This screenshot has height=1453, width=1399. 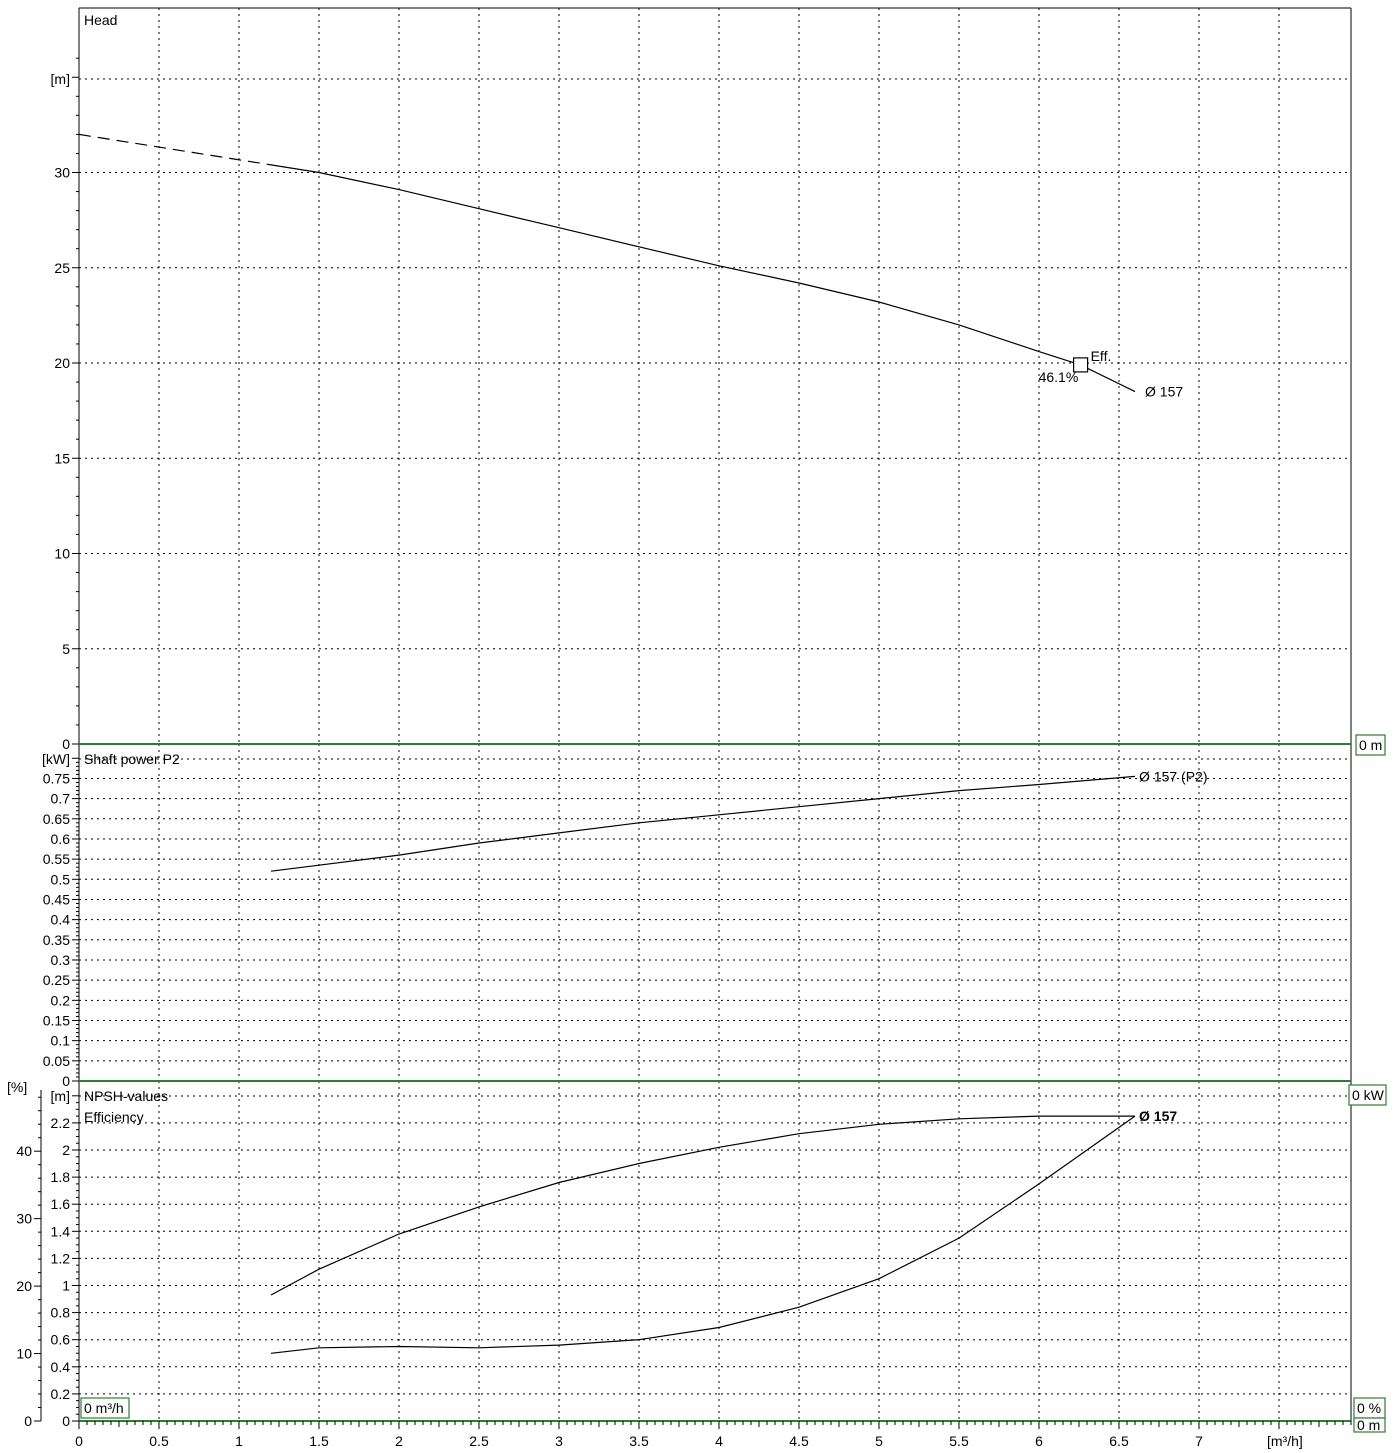 I want to click on y-tick-label: 0.75, so click(x=56, y=778).